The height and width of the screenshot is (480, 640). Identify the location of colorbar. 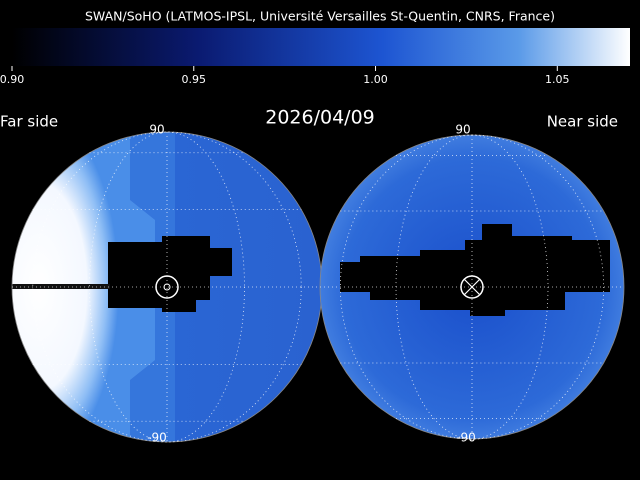
(321, 47).